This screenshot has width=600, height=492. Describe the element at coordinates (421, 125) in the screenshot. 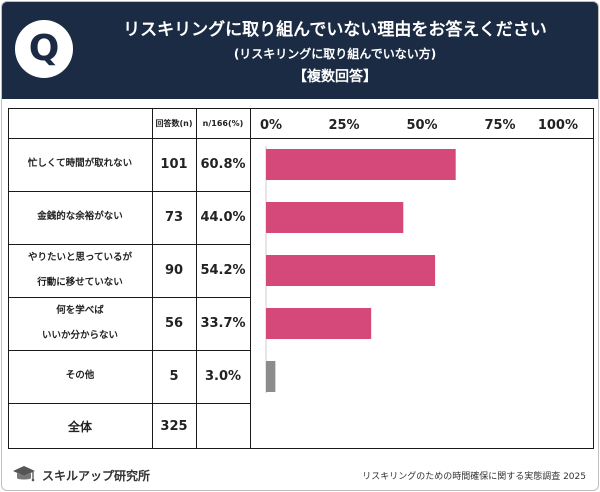

I see `x-tick-label: 50%` at that location.